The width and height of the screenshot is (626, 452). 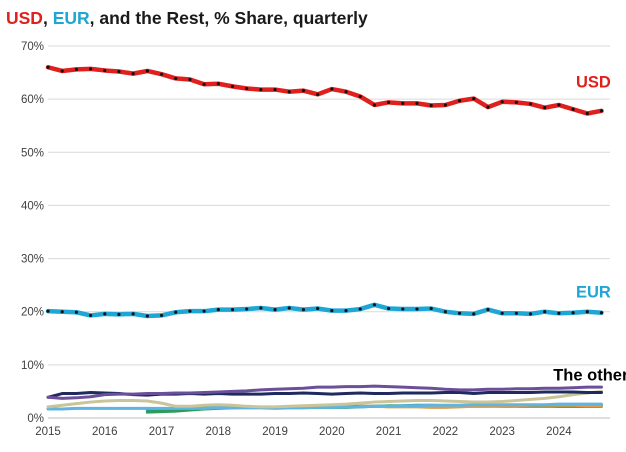 I want to click on annotation-usd: USD, so click(x=593, y=82).